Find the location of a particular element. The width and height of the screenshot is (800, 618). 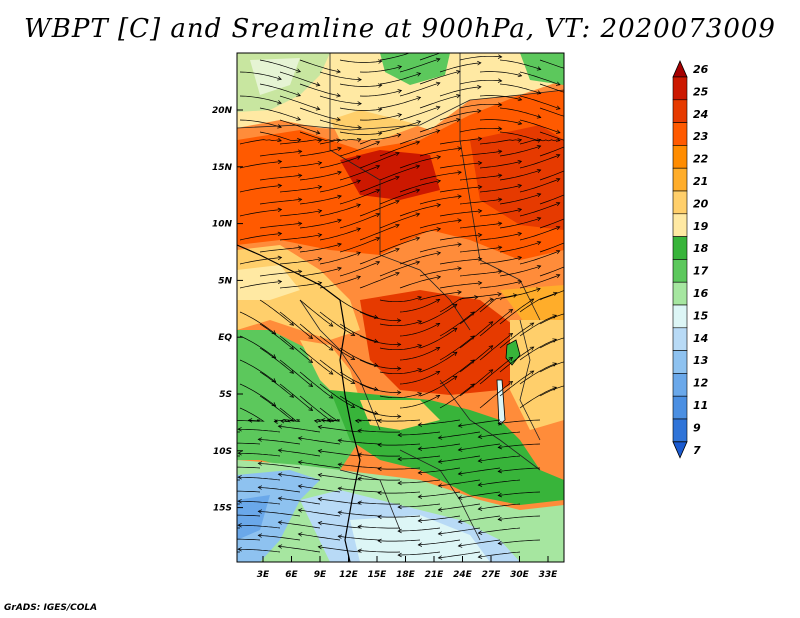

colorbar-segment is located at coordinates (680, 225).